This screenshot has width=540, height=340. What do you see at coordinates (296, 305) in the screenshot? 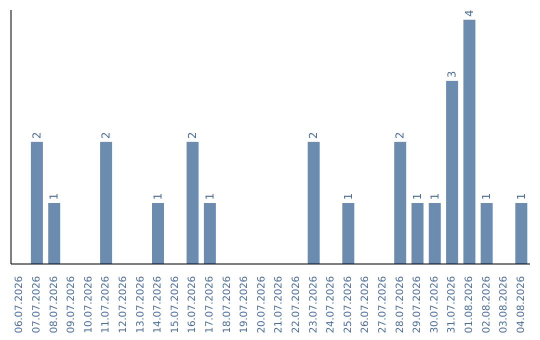
I see `x-tick-label: 22.07.2026` at bounding box center [296, 305].